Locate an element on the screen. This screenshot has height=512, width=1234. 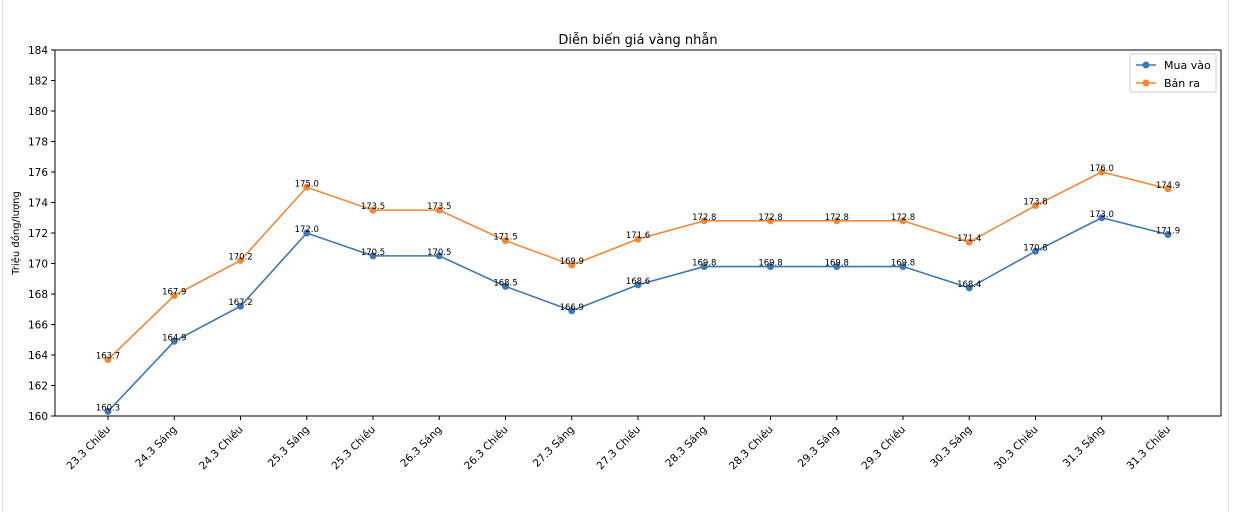
data-label-mua-vao: 173.0 is located at coordinates (1102, 215).